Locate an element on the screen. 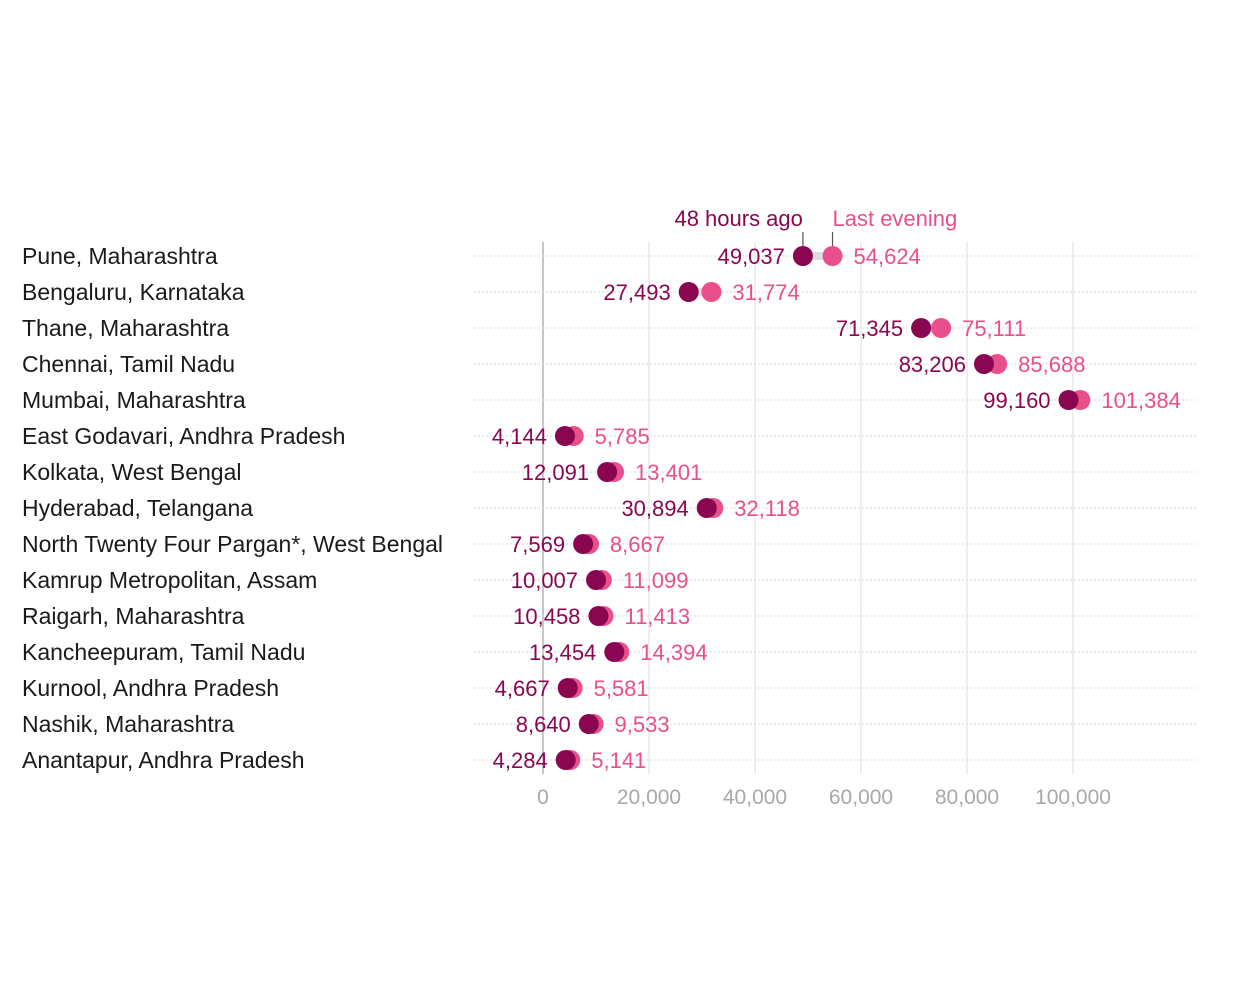 The width and height of the screenshot is (1240, 996). last-evening-value: 14,394 is located at coordinates (673, 652).